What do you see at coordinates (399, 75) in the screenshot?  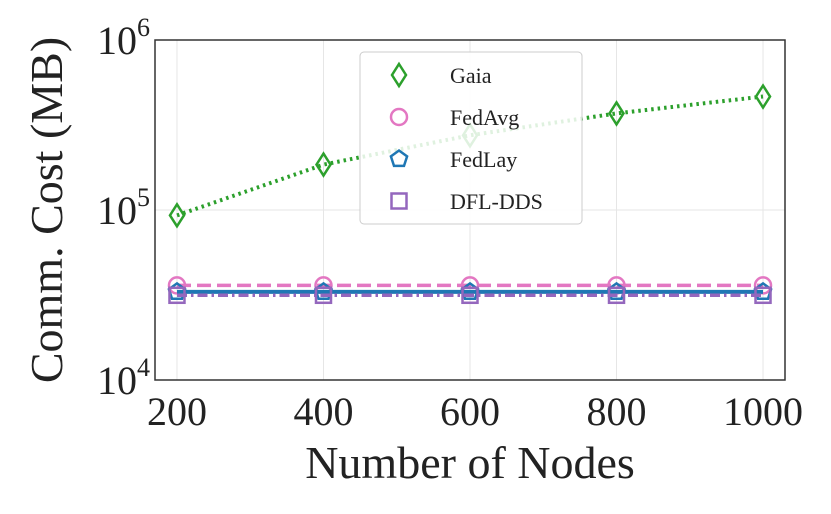 I see `legend-marker-gaia` at bounding box center [399, 75].